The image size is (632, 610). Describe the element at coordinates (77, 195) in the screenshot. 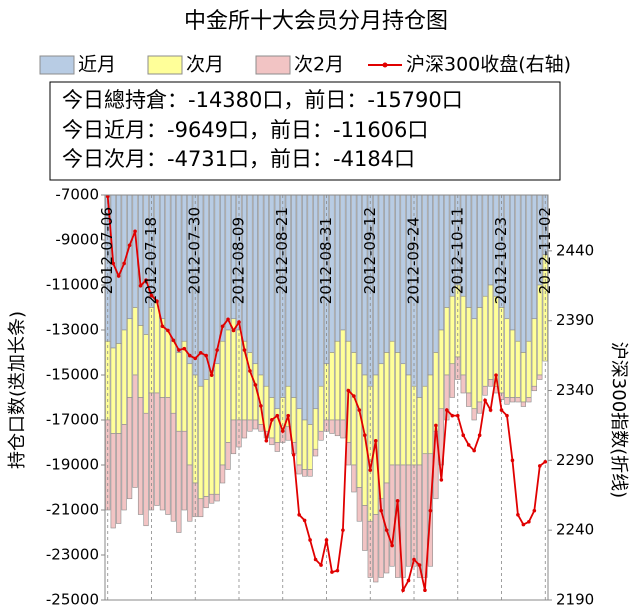

I see `y-tick-label: -7000` at that location.